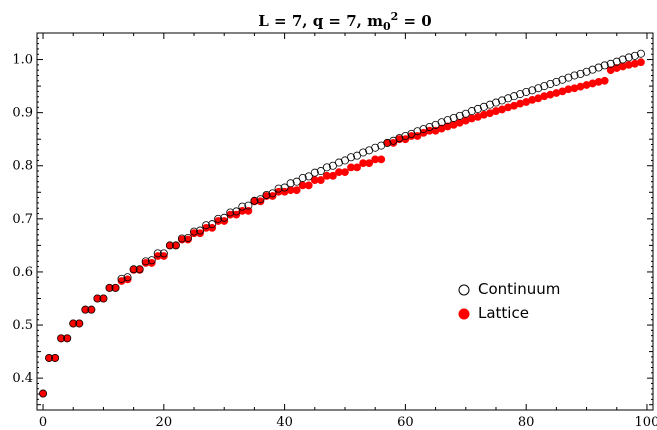 This screenshot has width=657, height=430. What do you see at coordinates (164, 422) in the screenshot?
I see `x-tick-label: 20` at bounding box center [164, 422].